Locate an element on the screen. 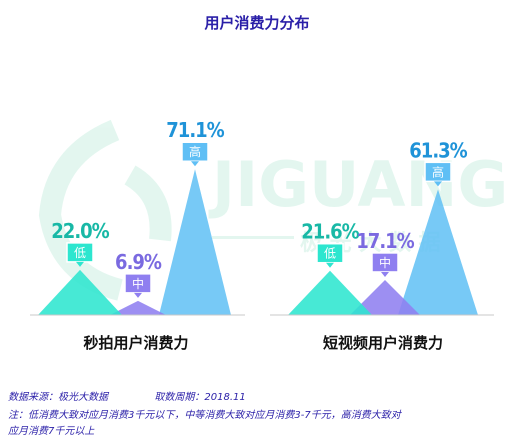 This screenshot has height=448, width=514. value-label: 61.3% is located at coordinates (438, 150).